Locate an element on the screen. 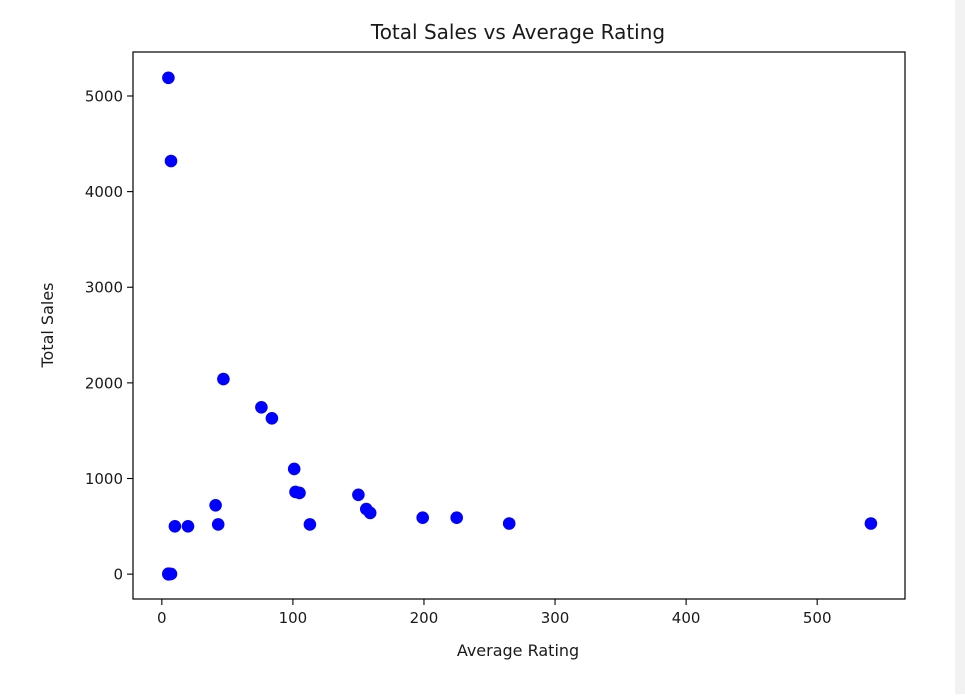 This screenshot has height=698, width=965. x-tick-label: 300 is located at coordinates (555, 618).